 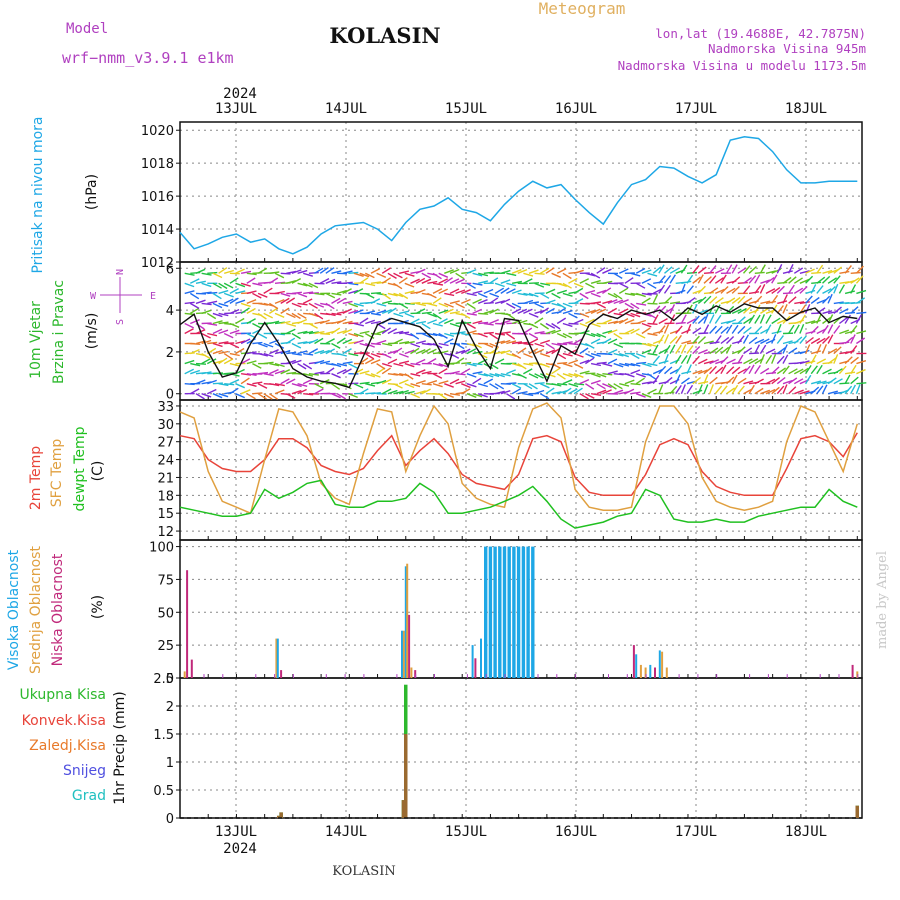 I want to click on y-tick-label: 18, so click(x=165, y=496).